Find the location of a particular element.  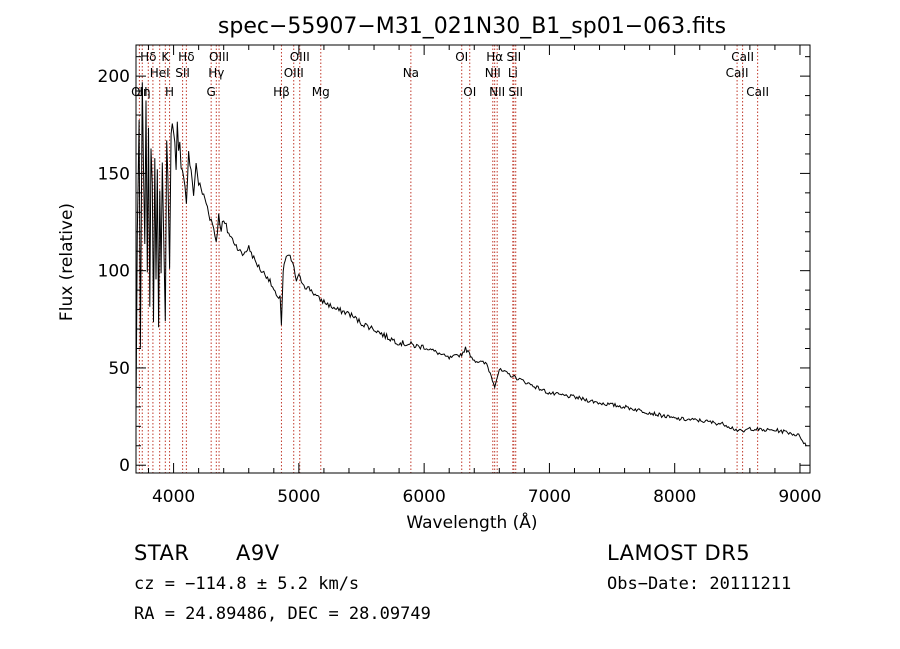

y-tick-label-1: 50 is located at coordinates (119, 369).